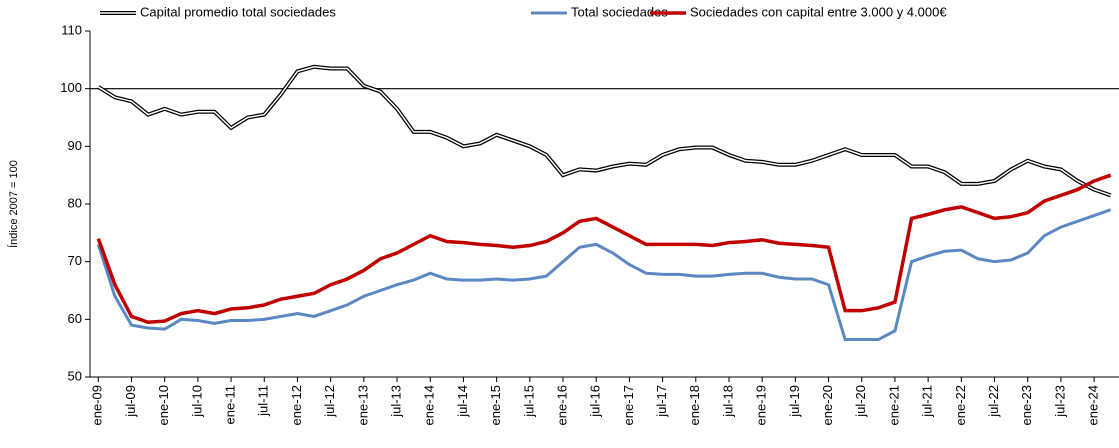 Image resolution: width=1119 pixels, height=448 pixels. What do you see at coordinates (71, 29) in the screenshot?
I see `y-tick-label: 110` at bounding box center [71, 29].